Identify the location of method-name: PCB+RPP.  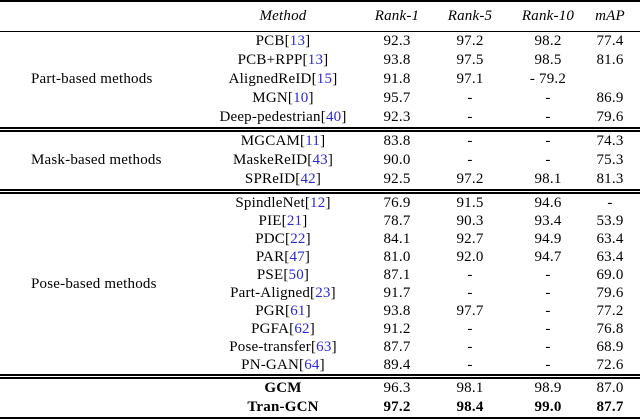
(270, 60).